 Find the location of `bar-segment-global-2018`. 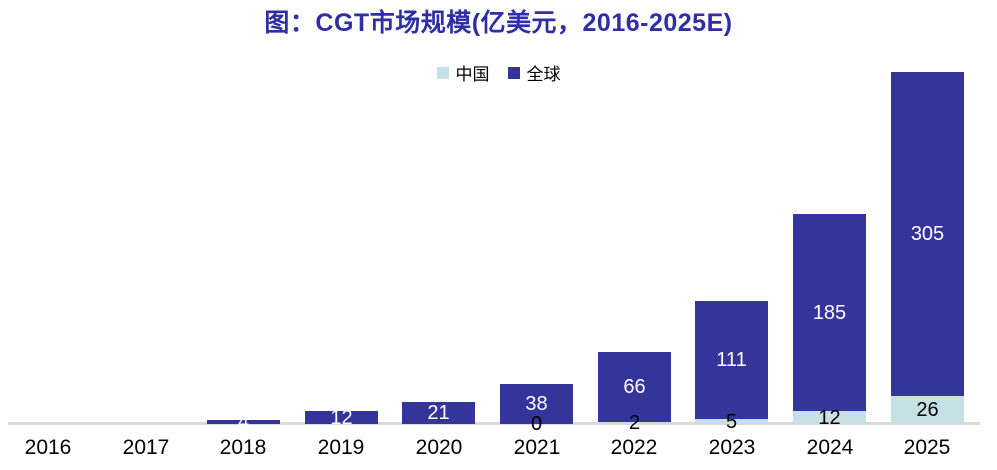

bar-segment-global-2018 is located at coordinates (243, 422).